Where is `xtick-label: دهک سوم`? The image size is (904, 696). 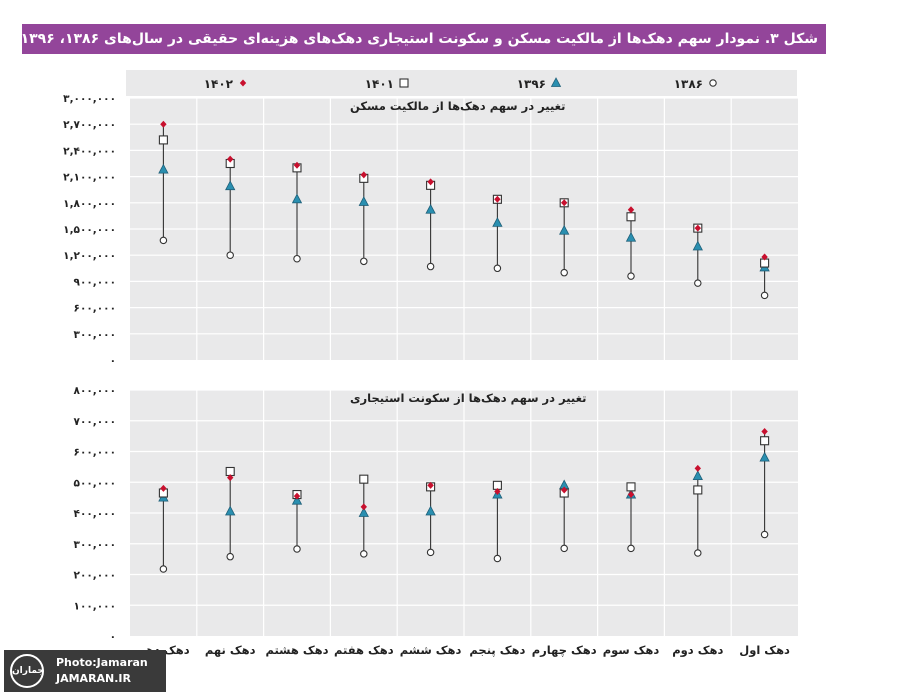
xtick-label: دهک سوم is located at coordinates (631, 650).